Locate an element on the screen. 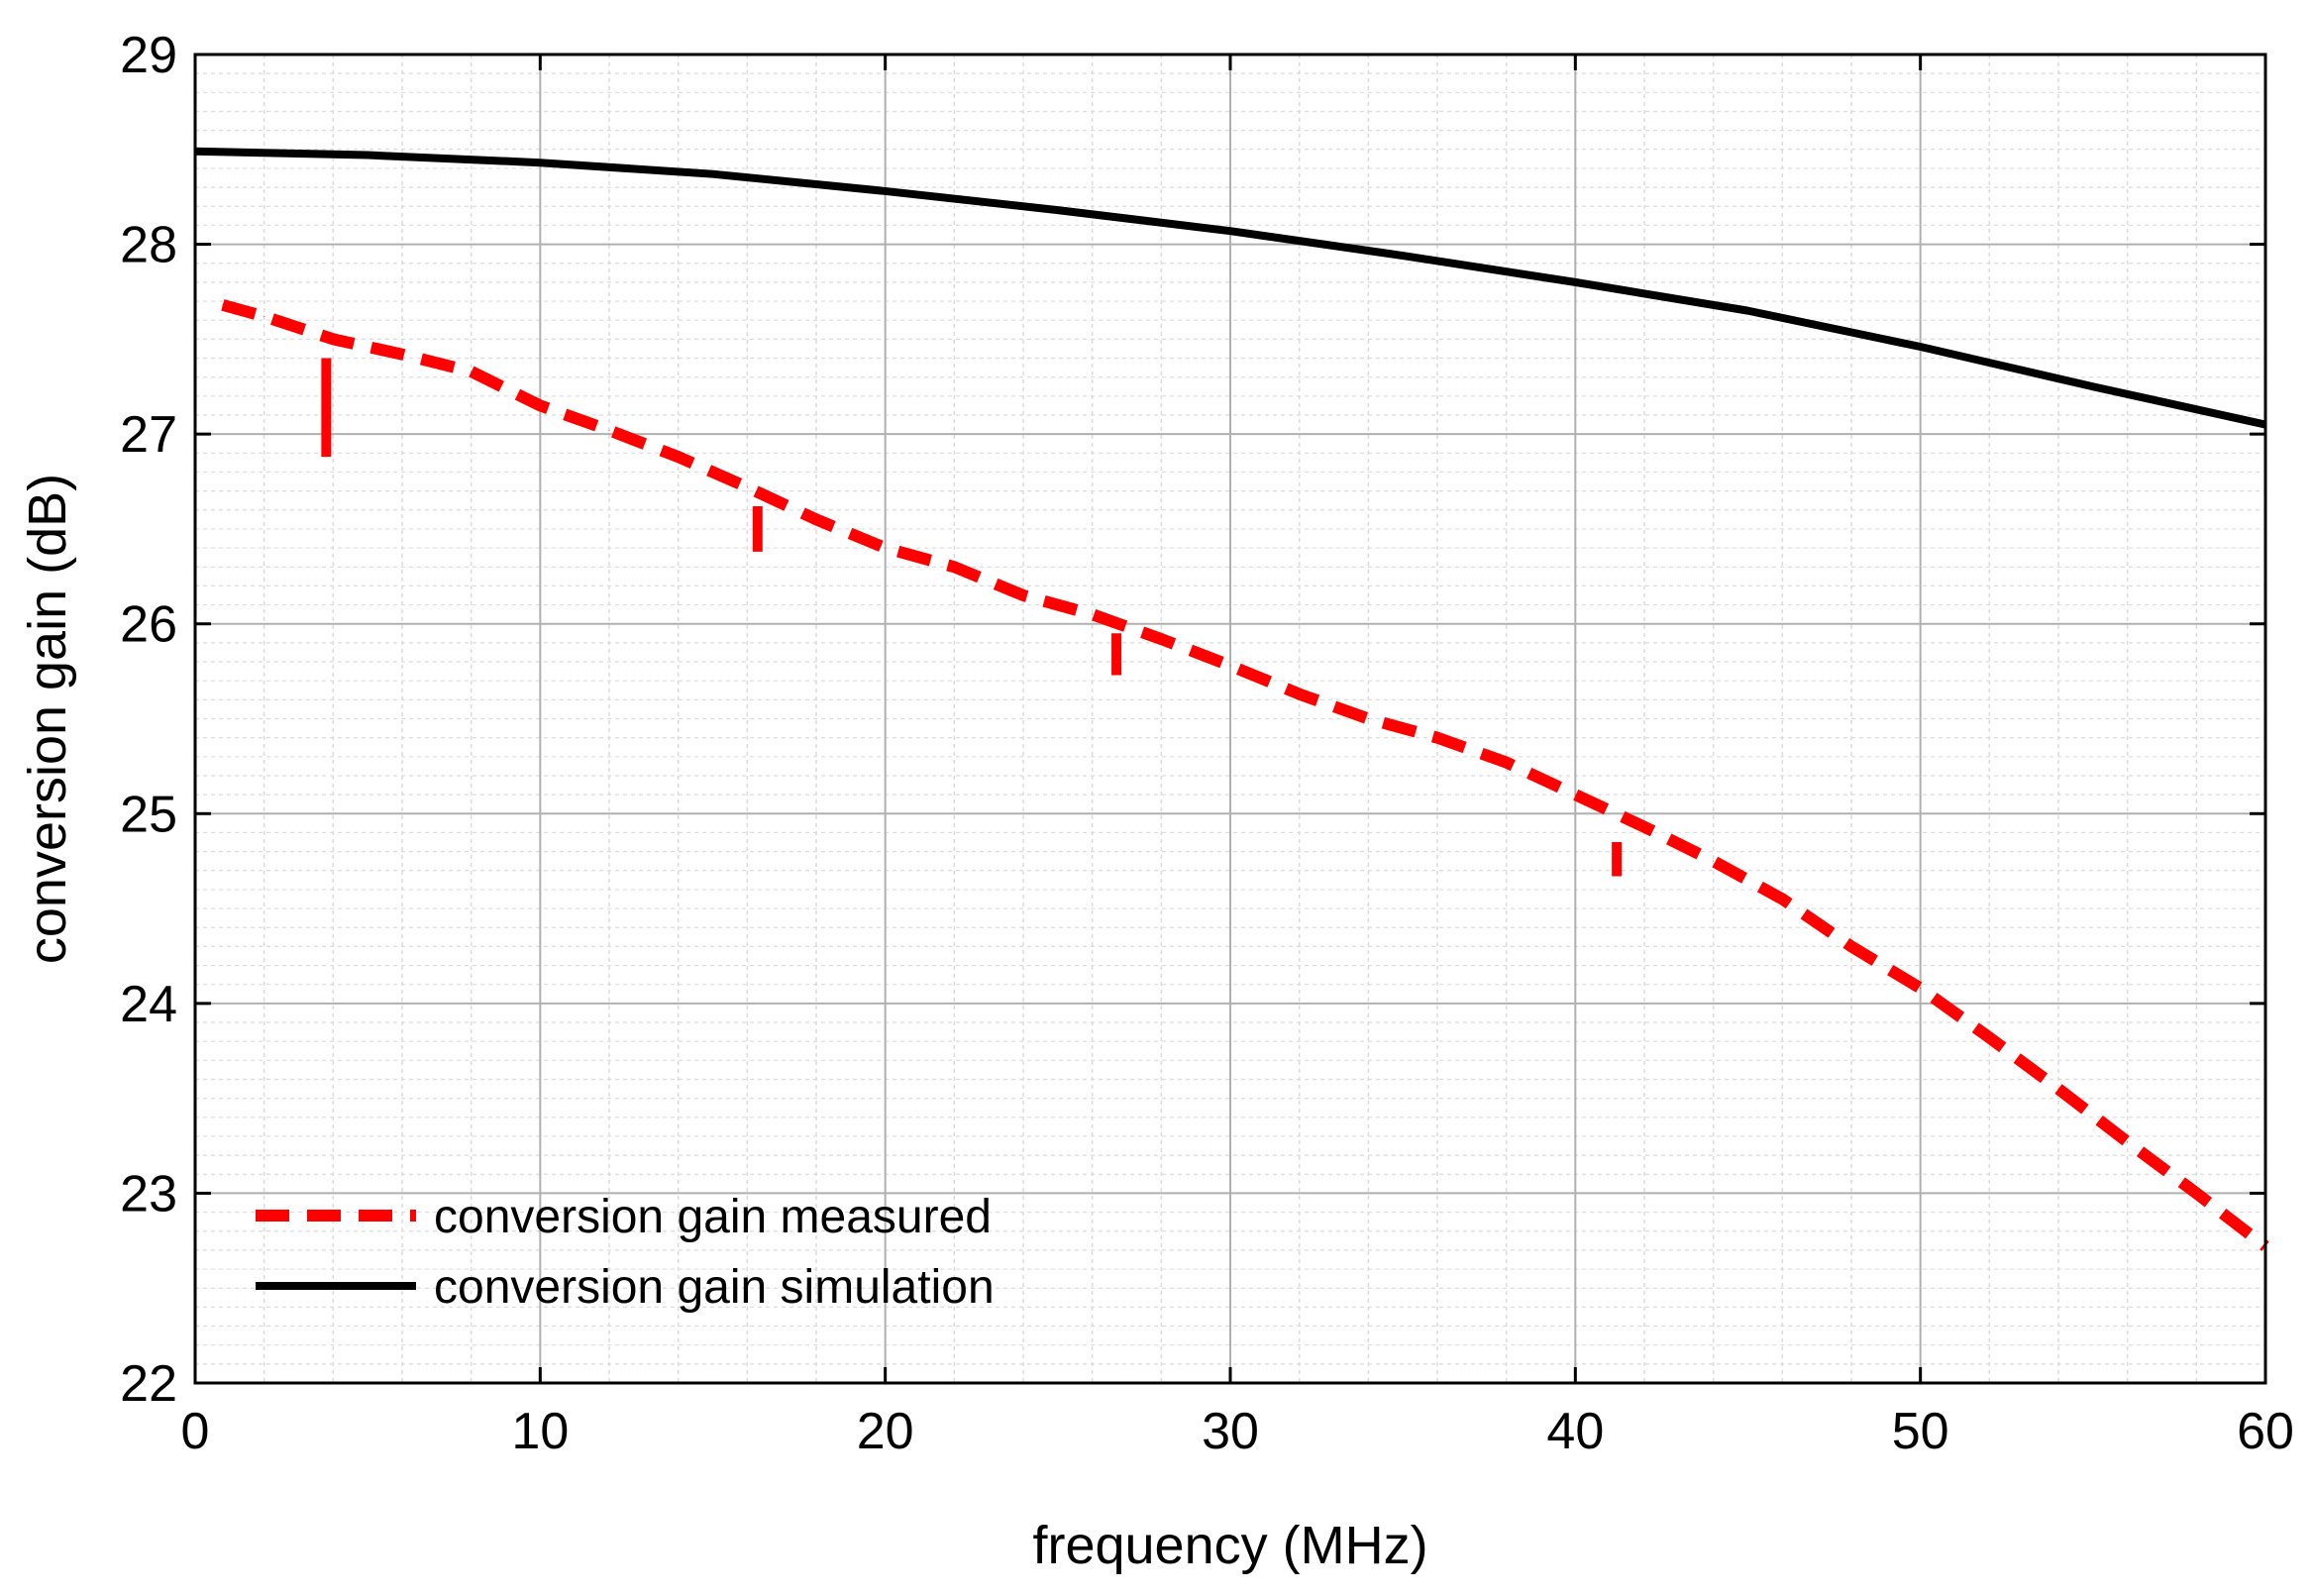 The width and height of the screenshot is (2313, 1596). y-tick-label: 26 is located at coordinates (148, 625).